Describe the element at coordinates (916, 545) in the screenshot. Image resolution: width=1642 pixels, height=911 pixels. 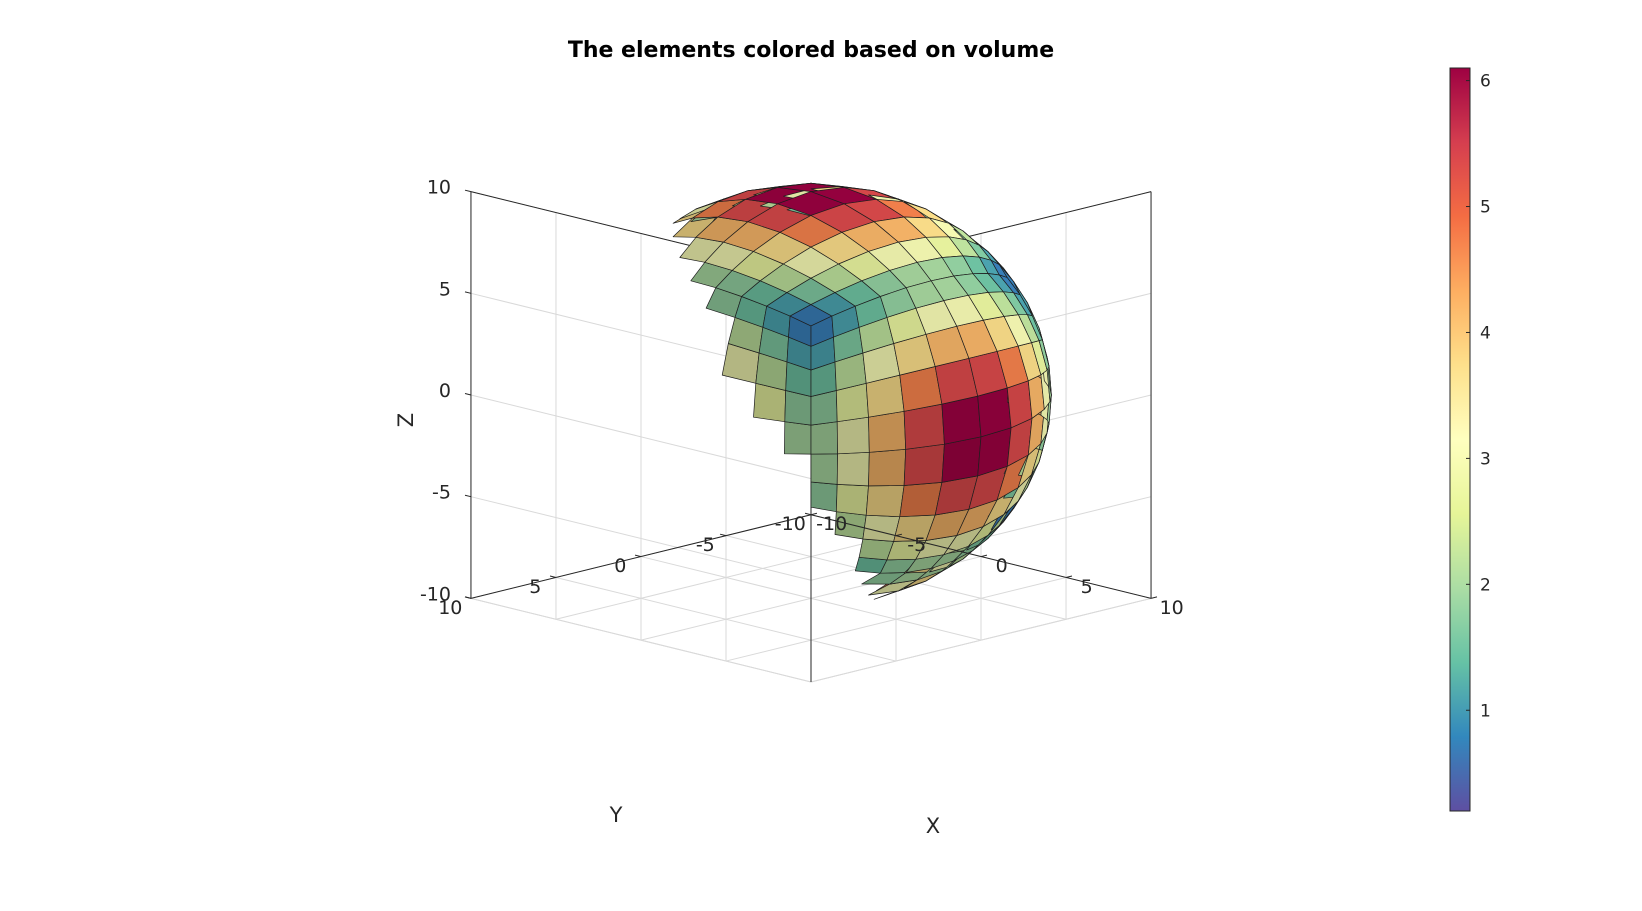
I see `x-tick-label: -5` at that location.